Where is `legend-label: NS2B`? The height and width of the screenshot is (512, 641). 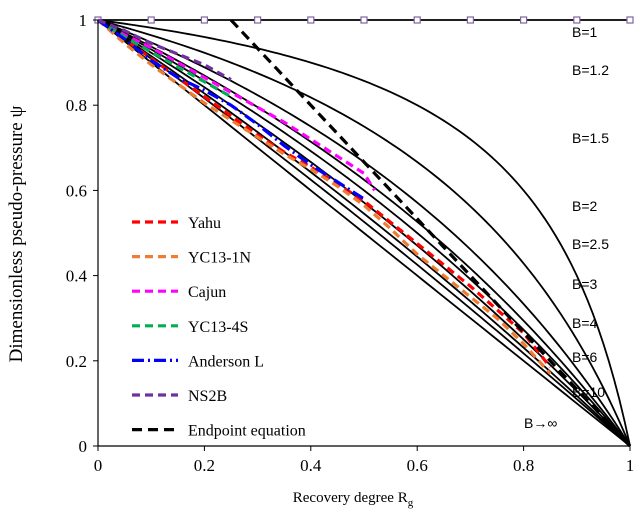
legend-label: NS2B is located at coordinates (207, 396).